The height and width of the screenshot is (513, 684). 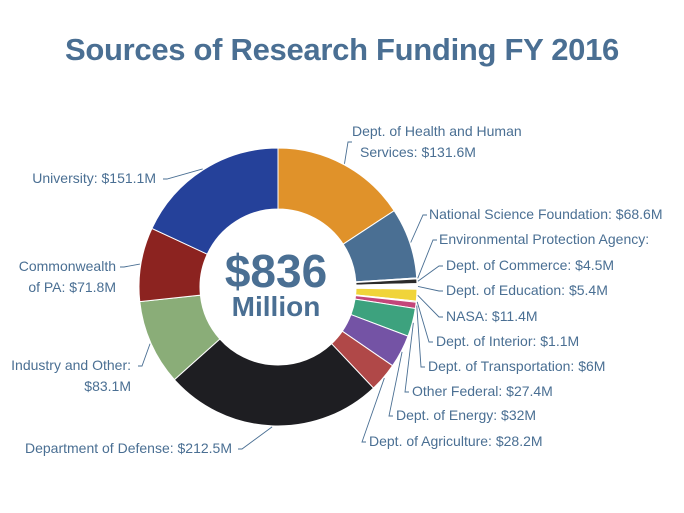 What do you see at coordinates (255, 438) in the screenshot?
I see `leader-line-department-of-defense` at bounding box center [255, 438].